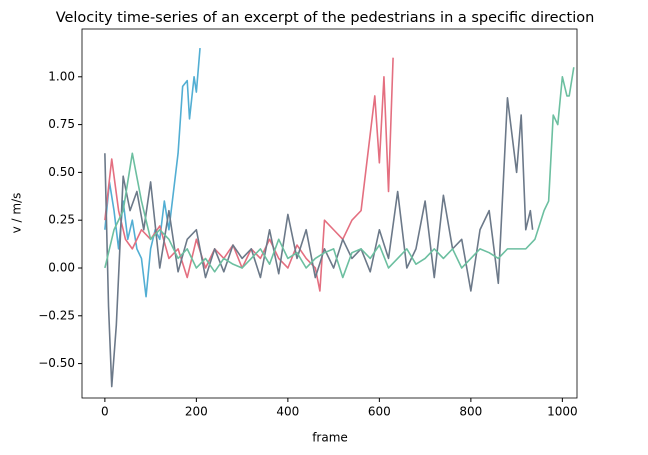 The height and width of the screenshot is (455, 648). I want to click on x-tick-label: 1000, so click(562, 412).